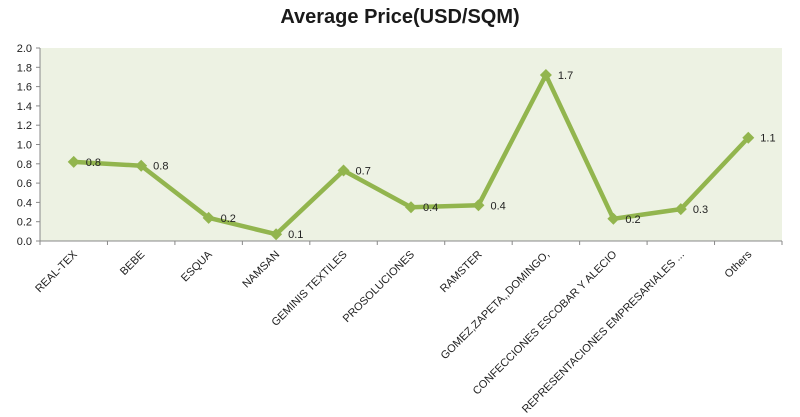 The width and height of the screenshot is (800, 417). Describe the element at coordinates (24, 242) in the screenshot. I see `y-tick-label: 0.0` at that location.